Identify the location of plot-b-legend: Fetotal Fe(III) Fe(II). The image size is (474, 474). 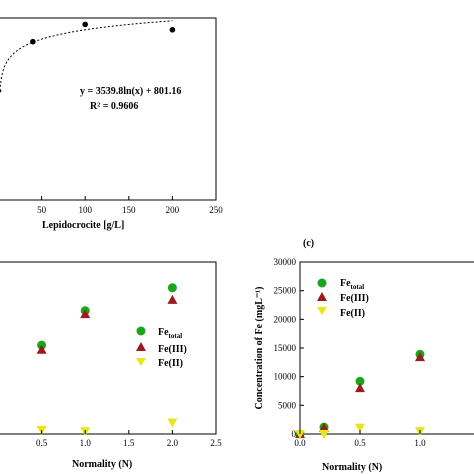
(161, 347).